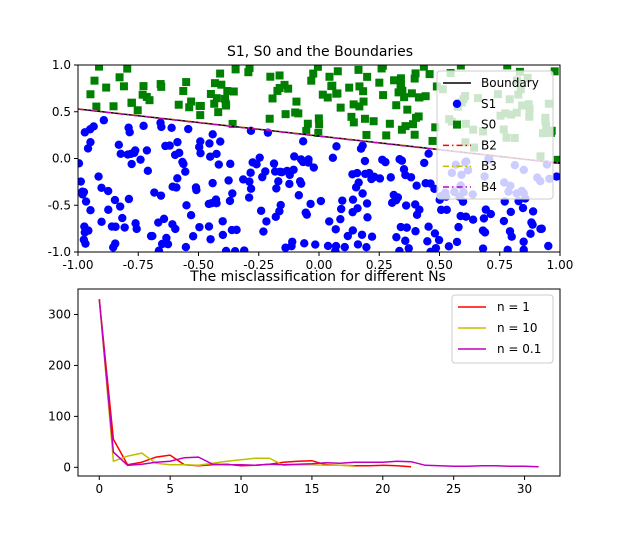 Image resolution: width=622 pixels, height=536 pixels. Describe the element at coordinates (457, 124) in the screenshot. I see `legend-swatch` at that location.